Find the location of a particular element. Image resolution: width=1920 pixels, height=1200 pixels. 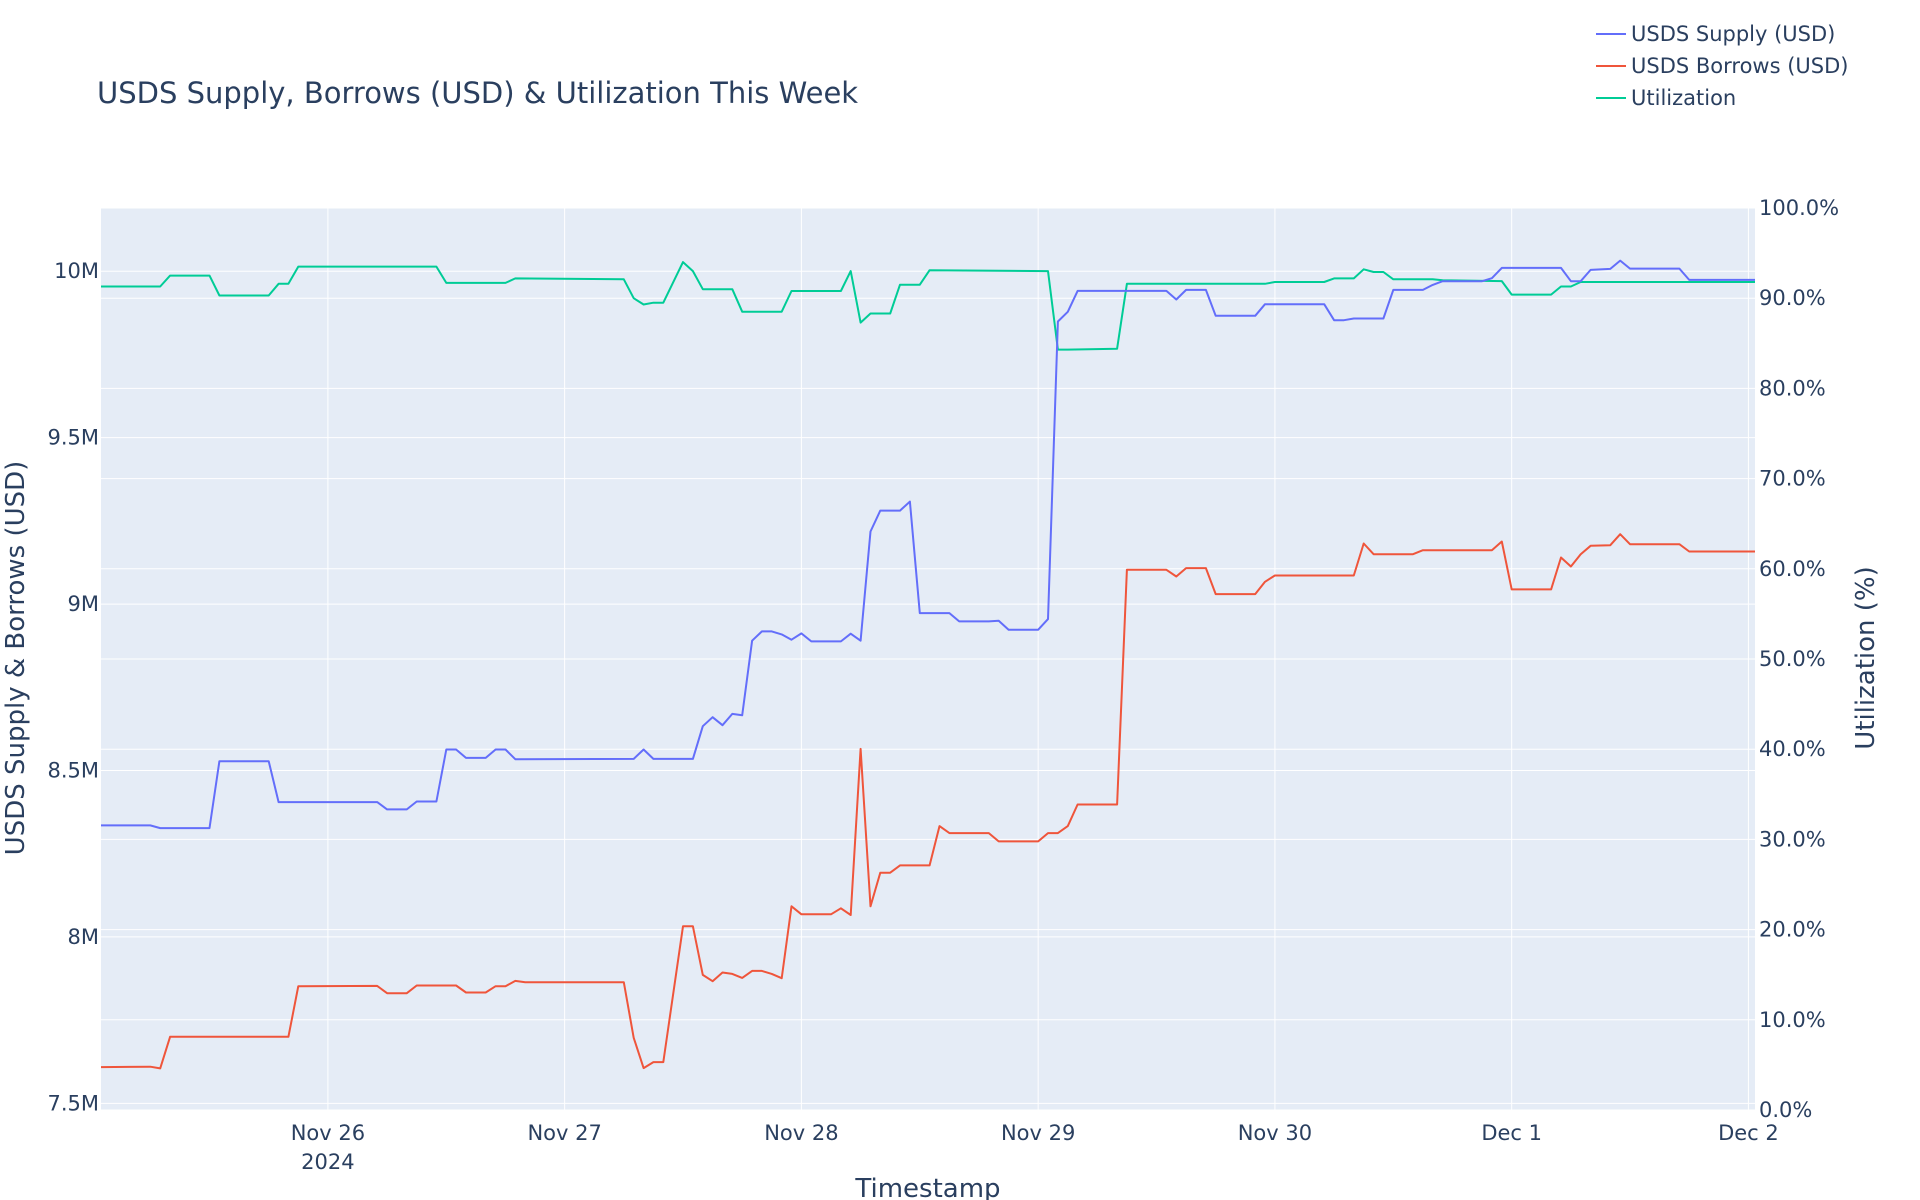

y2-tick-label: 60.0% is located at coordinates (1792, 569).